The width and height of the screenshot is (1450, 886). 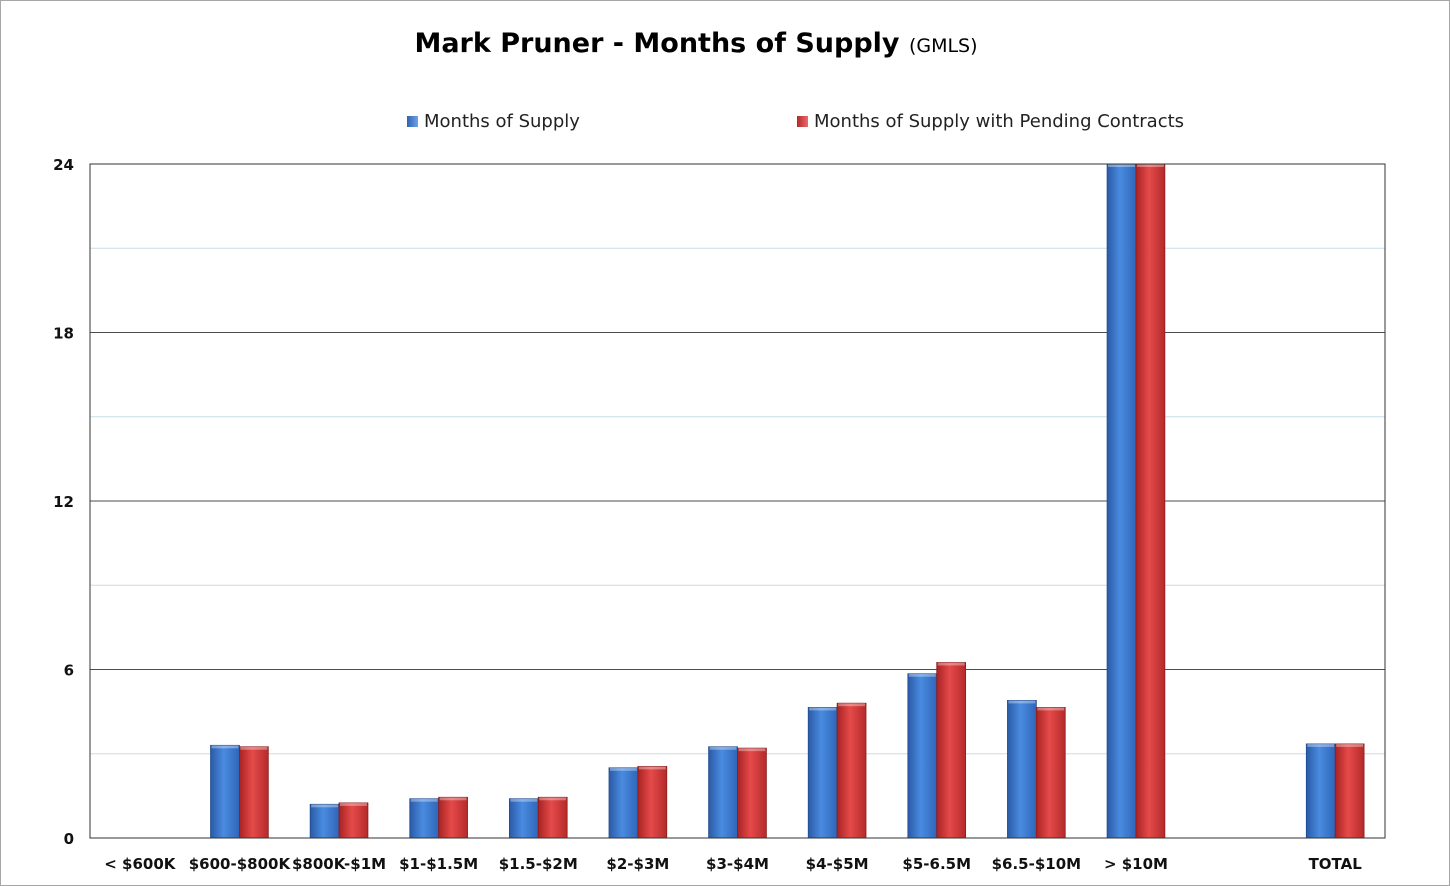 What do you see at coordinates (1036, 864) in the screenshot?
I see `x-tick-label: $6.5-$10M` at bounding box center [1036, 864].